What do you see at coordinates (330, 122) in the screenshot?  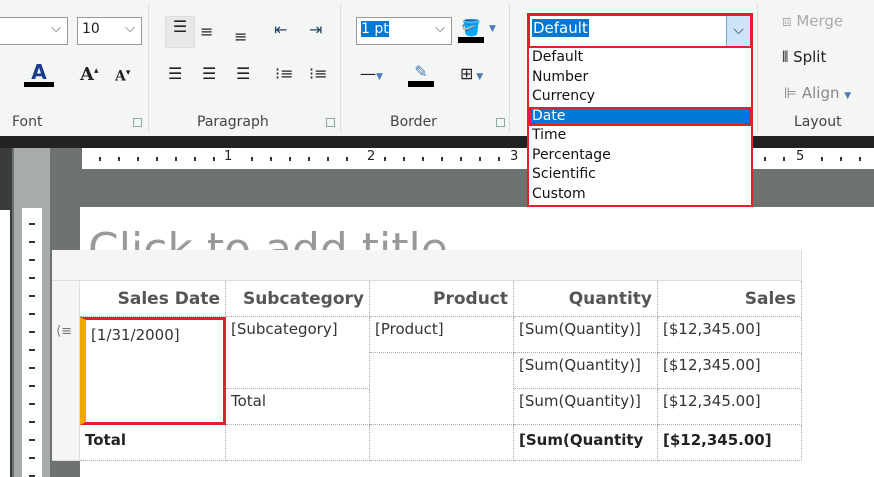 I see `paragraph-dialog-launcher-icon: .` at bounding box center [330, 122].